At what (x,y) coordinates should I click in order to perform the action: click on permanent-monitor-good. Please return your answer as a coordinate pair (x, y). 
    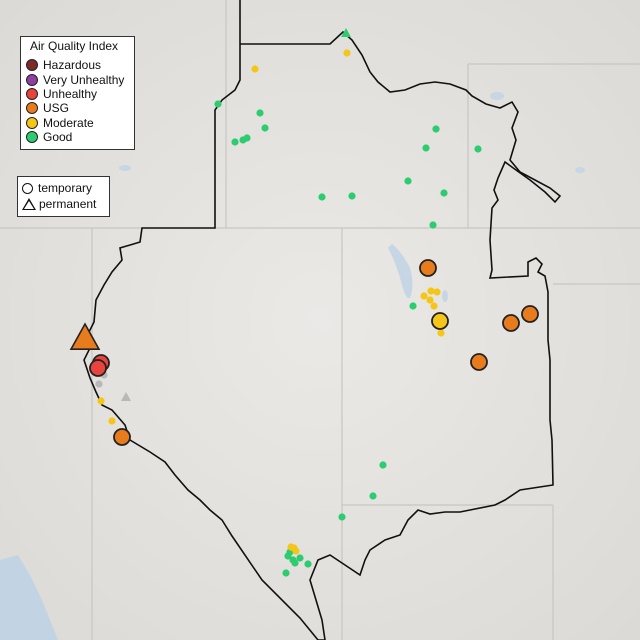
    Looking at the image, I should click on (346, 32).